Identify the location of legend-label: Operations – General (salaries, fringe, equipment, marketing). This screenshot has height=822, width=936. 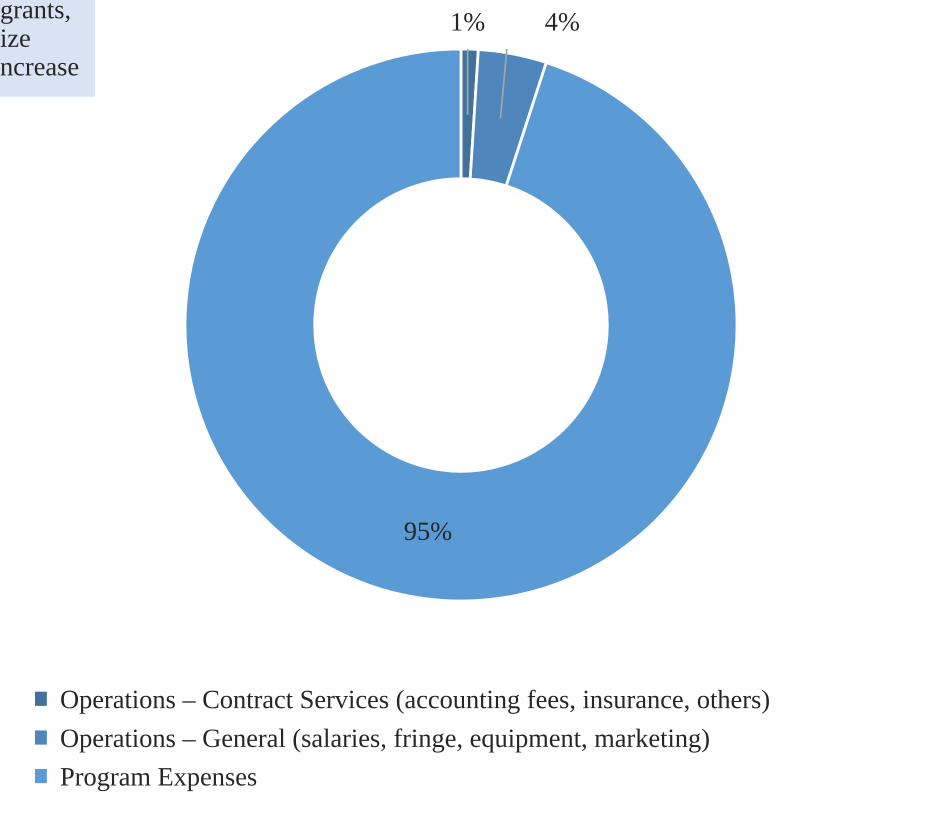
(385, 740).